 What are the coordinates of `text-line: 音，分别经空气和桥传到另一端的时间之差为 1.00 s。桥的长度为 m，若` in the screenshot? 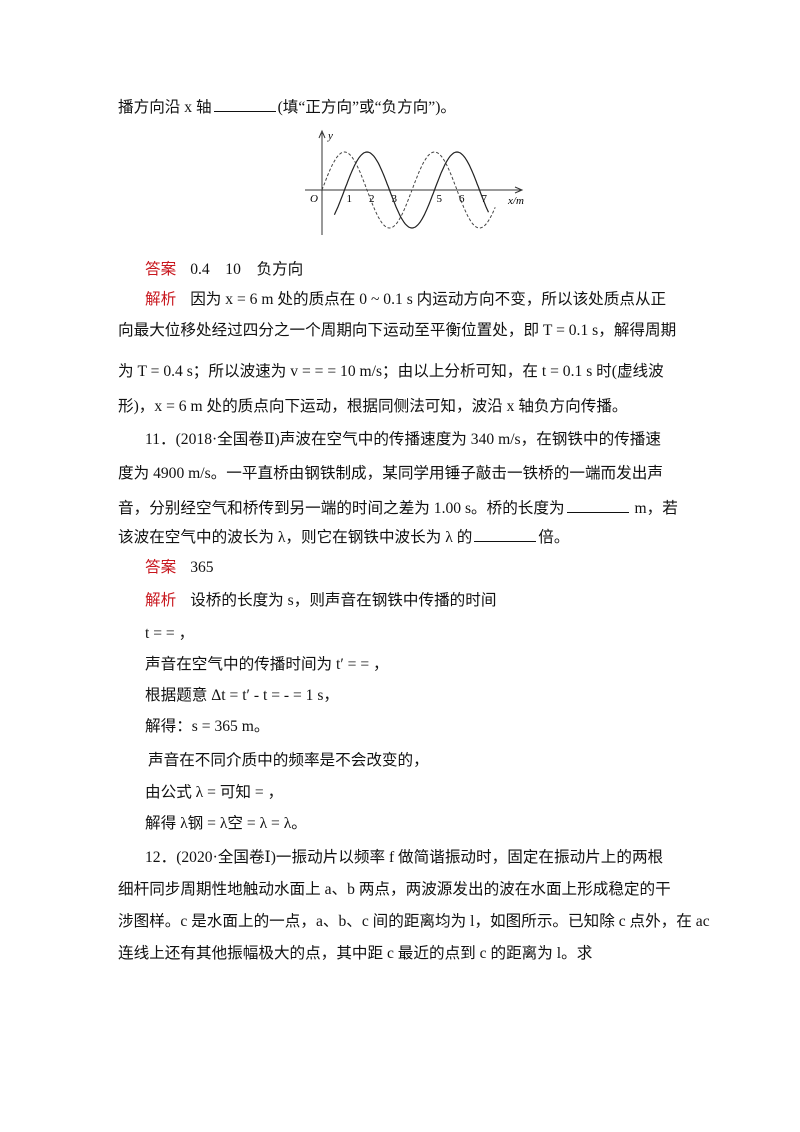 It's located at (398, 508).